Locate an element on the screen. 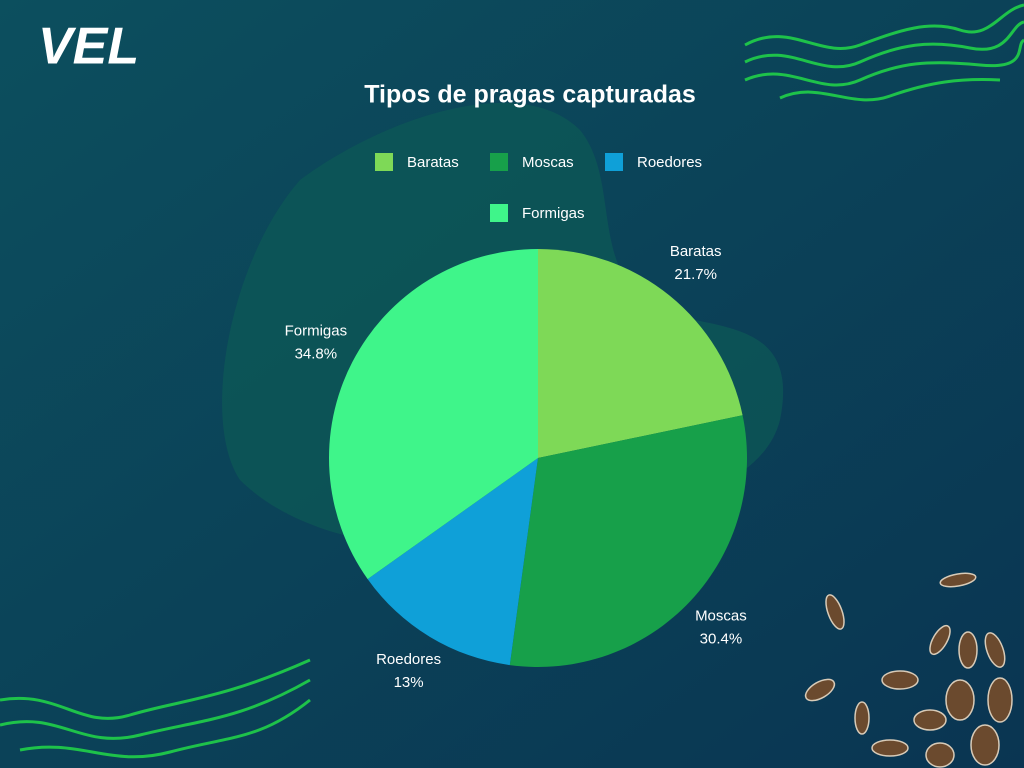 This screenshot has height=768, width=1024. data-label-name: Baratas is located at coordinates (696, 251).